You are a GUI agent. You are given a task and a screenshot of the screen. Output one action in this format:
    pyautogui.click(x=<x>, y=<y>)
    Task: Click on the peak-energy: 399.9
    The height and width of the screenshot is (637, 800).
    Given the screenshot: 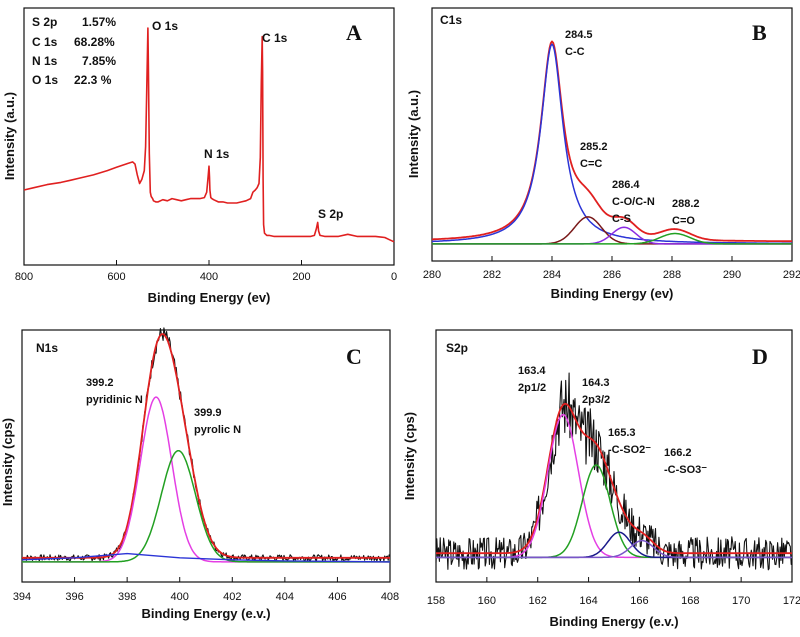 What is the action you would take?
    pyautogui.click(x=208, y=413)
    